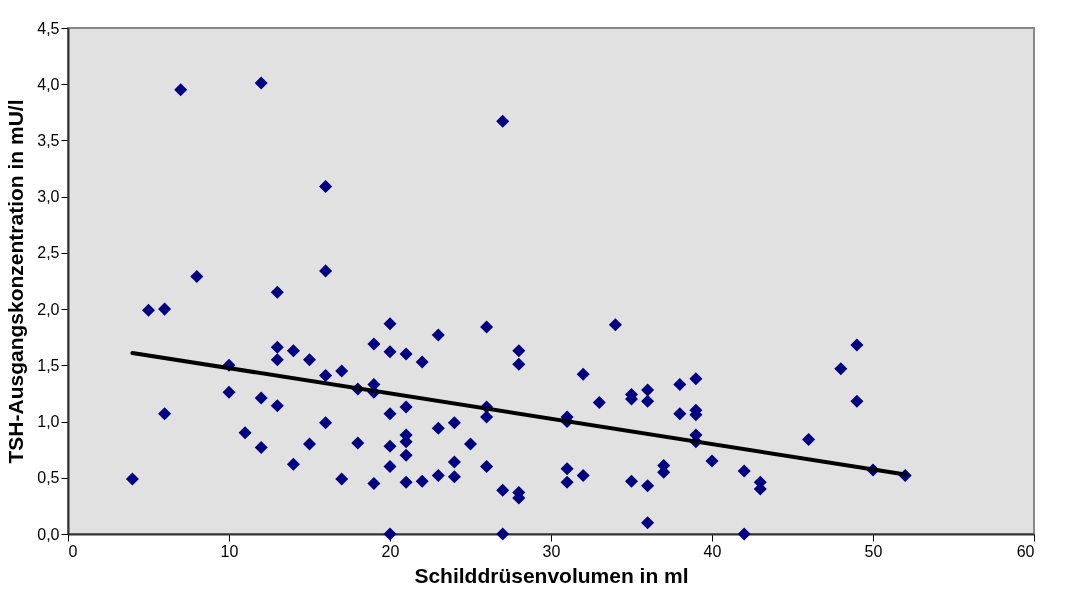 The height and width of the screenshot is (599, 1080). What do you see at coordinates (551, 551) in the screenshot?
I see `x-tick-label: 30` at bounding box center [551, 551].